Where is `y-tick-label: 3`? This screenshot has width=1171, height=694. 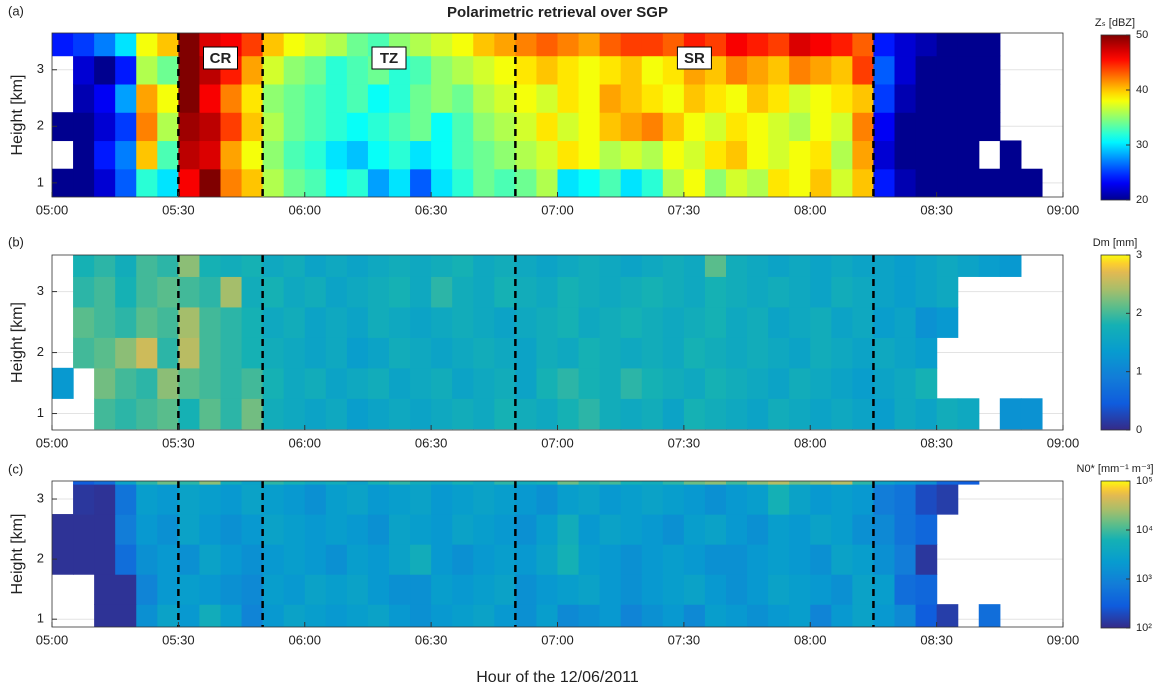 y-tick-label: 3 is located at coordinates (40, 68).